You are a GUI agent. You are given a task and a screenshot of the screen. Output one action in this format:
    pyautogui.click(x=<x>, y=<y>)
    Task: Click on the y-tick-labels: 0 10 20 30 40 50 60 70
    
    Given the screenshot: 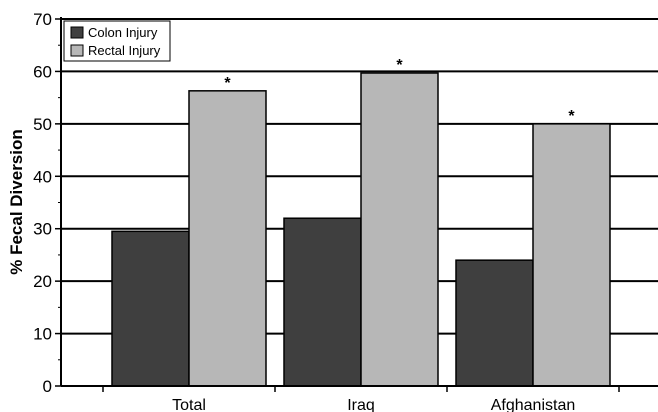 What is the action you would take?
    pyautogui.click(x=42, y=203)
    